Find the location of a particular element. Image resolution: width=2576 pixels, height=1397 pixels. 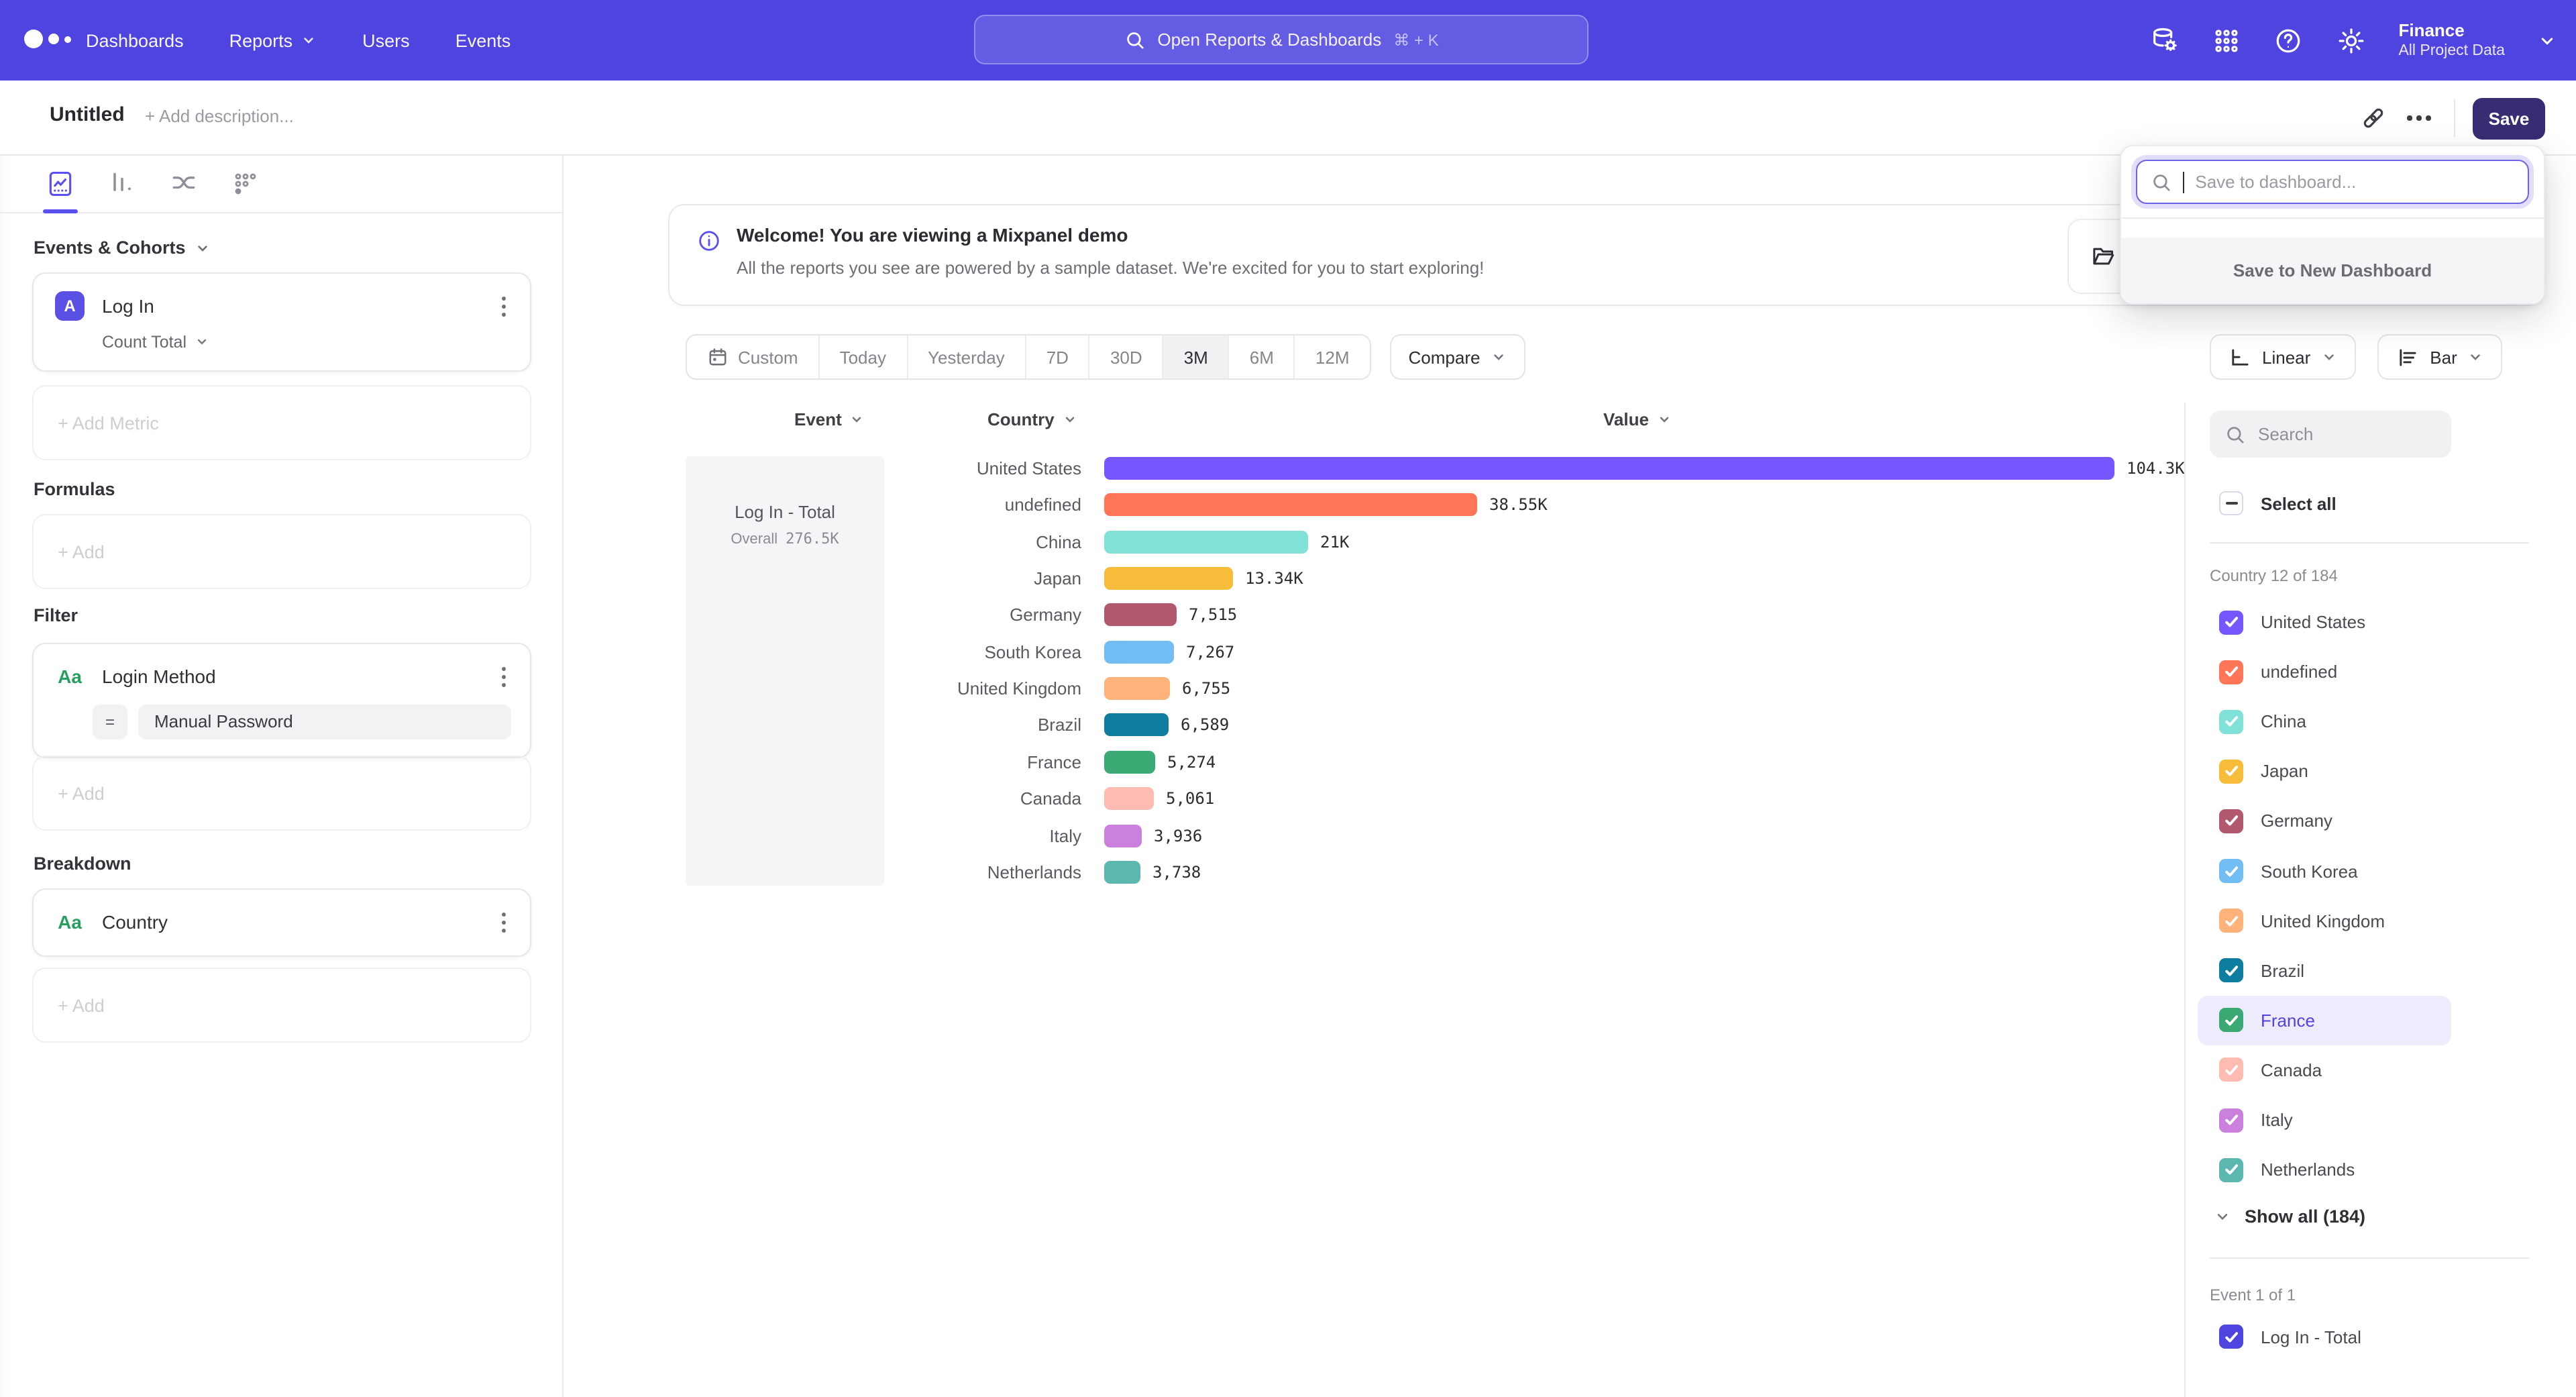

breakdown-item-united-kingdom: United Kingdom is located at coordinates (2324, 920).